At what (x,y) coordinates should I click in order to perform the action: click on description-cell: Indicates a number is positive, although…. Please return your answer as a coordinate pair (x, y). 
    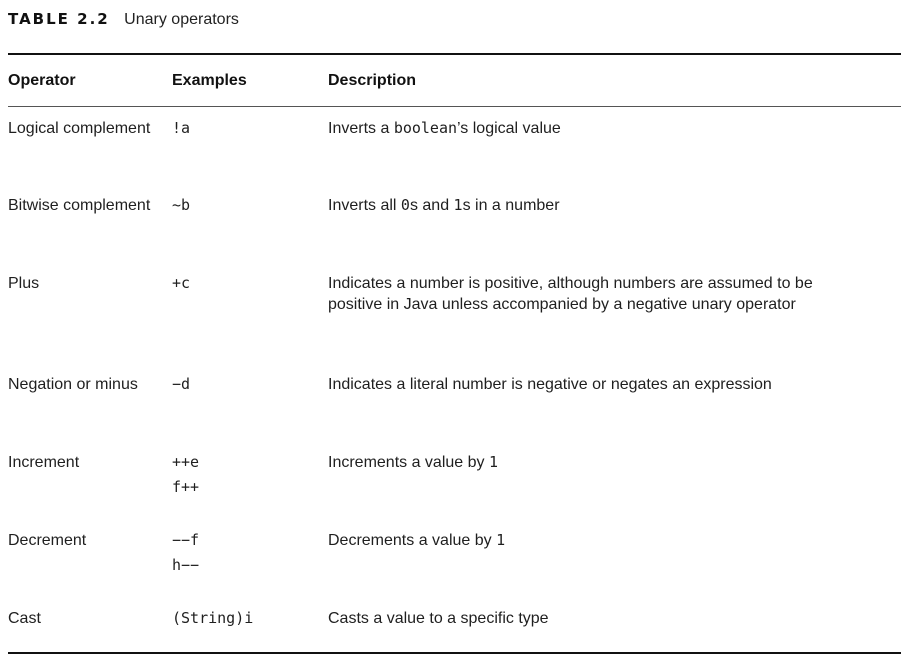
    Looking at the image, I should click on (588, 294).